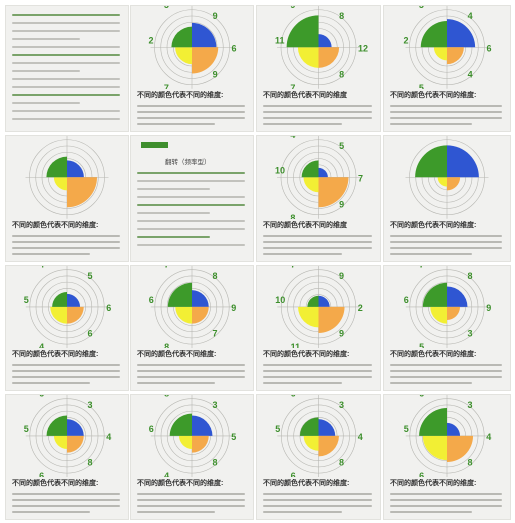  I want to click on card-c10: 7 8 6 9 8 7 不同的颜色代表不同维度:, so click(192, 328).